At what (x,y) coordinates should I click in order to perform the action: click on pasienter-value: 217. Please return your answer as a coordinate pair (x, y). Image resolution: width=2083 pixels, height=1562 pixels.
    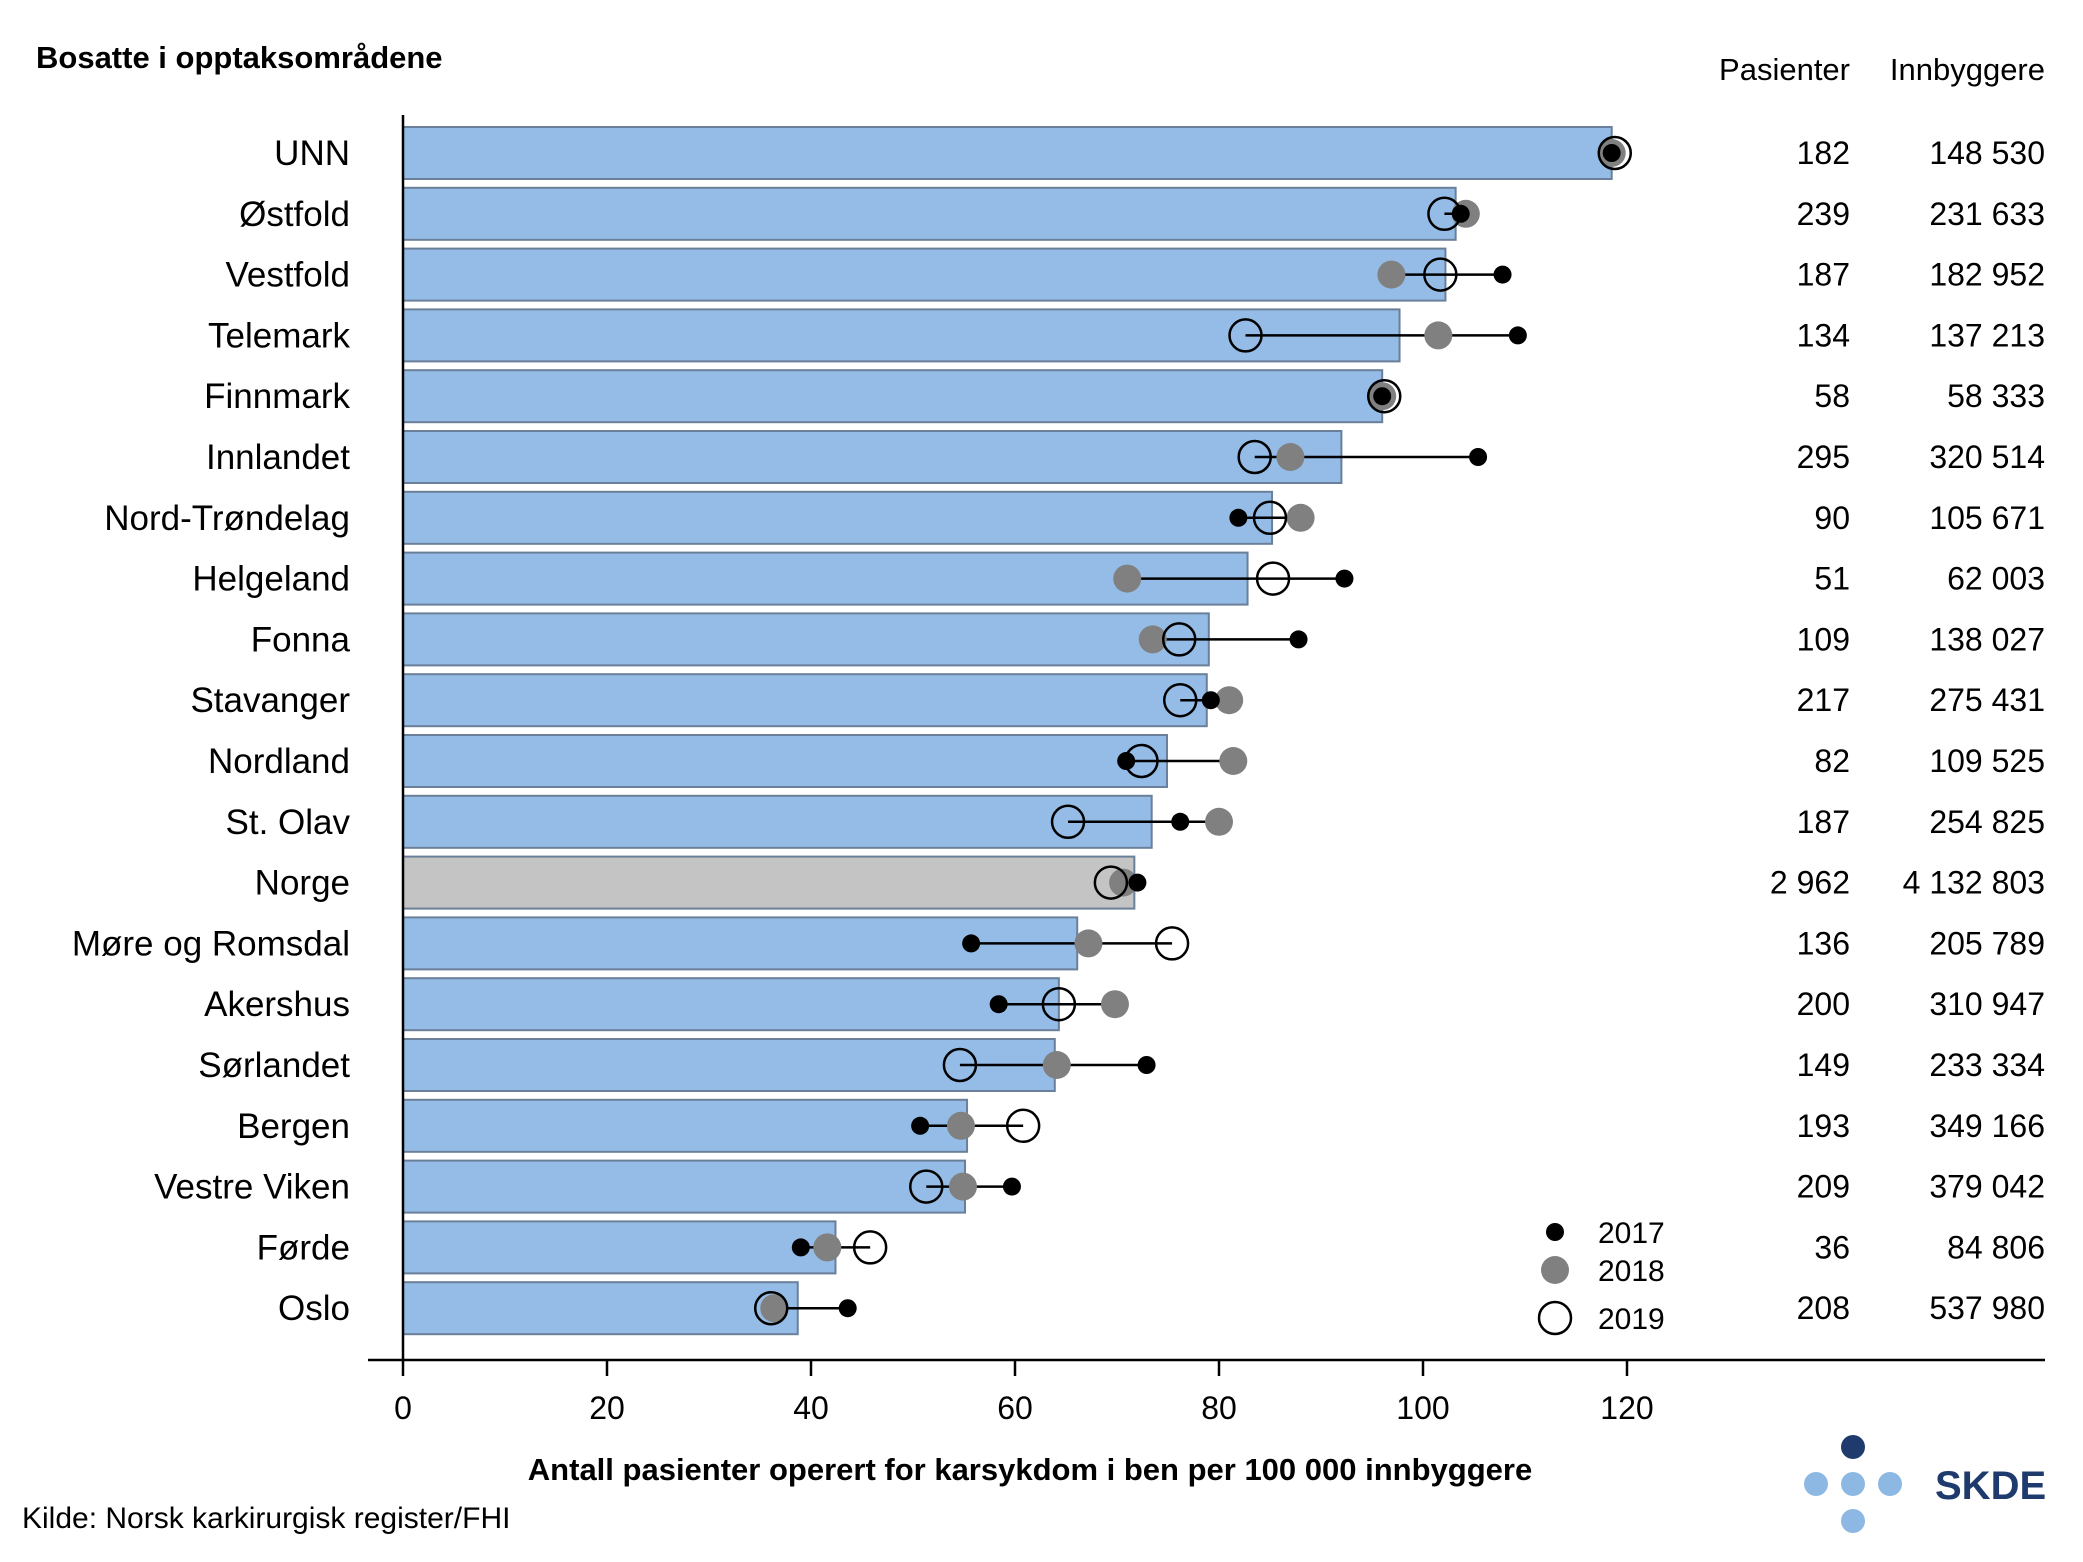
    Looking at the image, I should click on (1823, 700).